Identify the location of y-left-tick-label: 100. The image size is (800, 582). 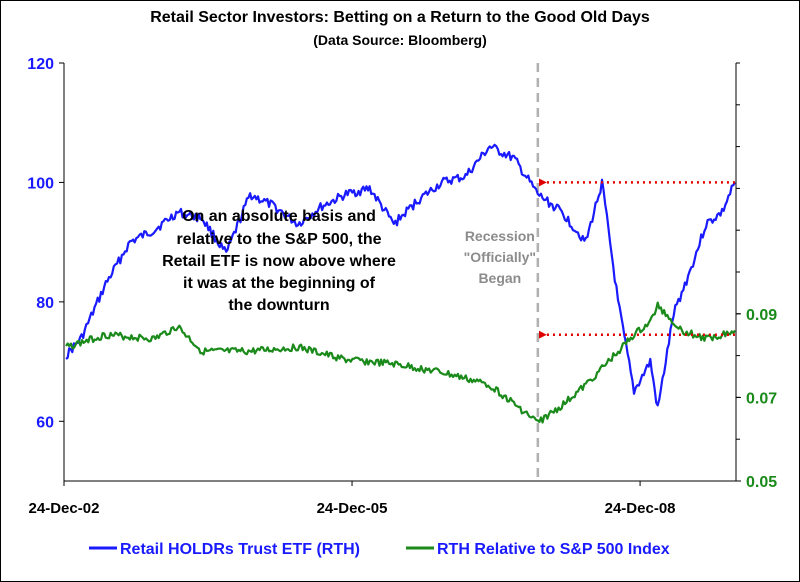
(40, 183).